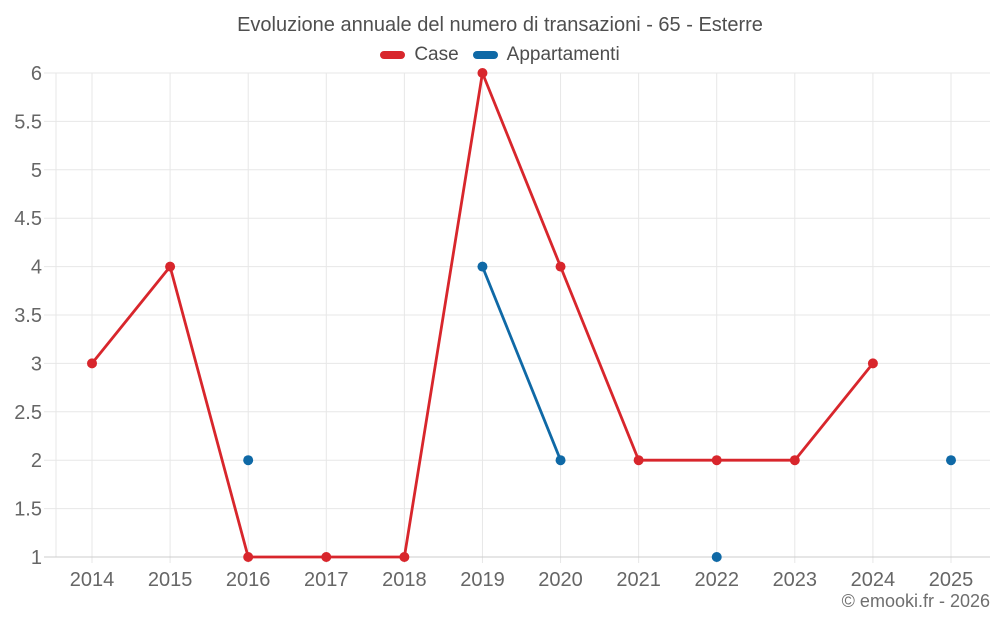 The height and width of the screenshot is (625, 1000). What do you see at coordinates (482, 73) in the screenshot?
I see `data-point-case-2019` at bounding box center [482, 73].